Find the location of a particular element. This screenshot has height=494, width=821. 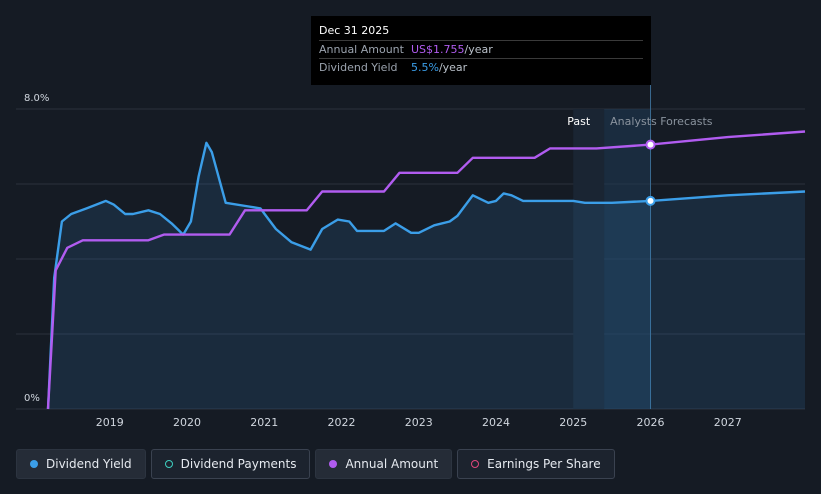

x-tick-label: 2023 is located at coordinates (419, 422).